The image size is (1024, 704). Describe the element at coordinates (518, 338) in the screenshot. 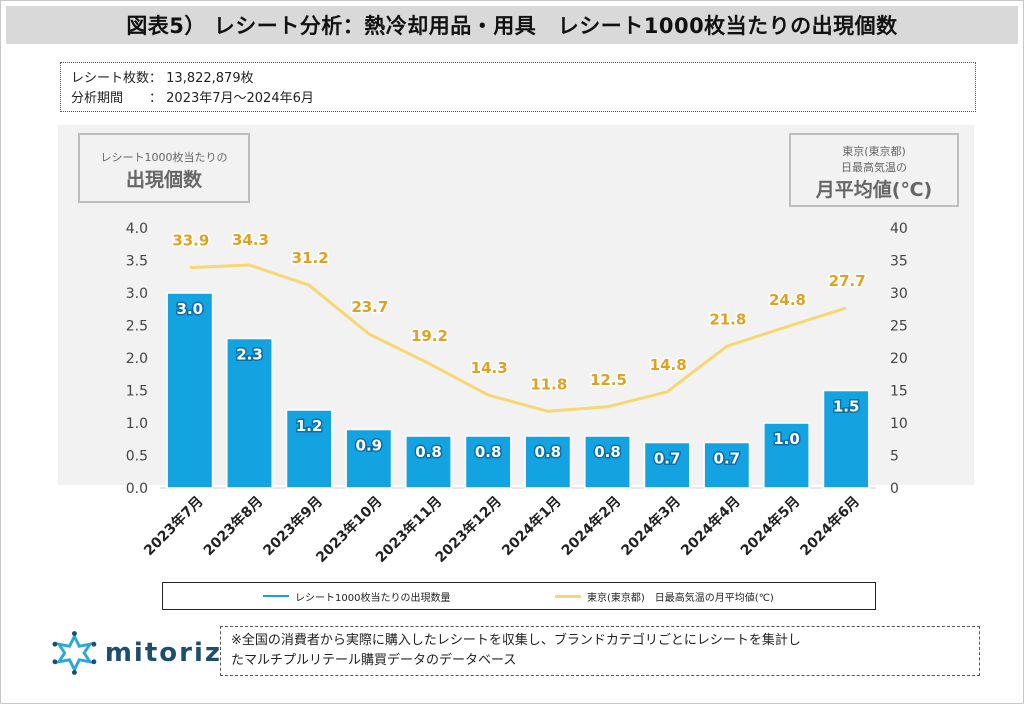

I see `temperature-line` at that location.